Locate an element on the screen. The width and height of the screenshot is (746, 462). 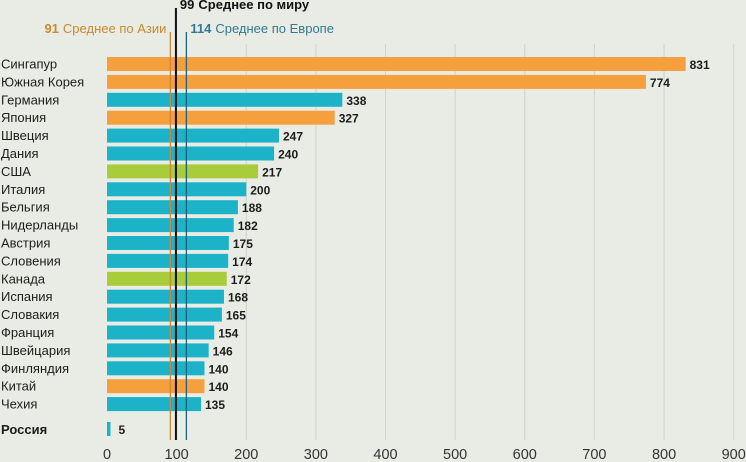
category-label: Франция is located at coordinates (27, 332).